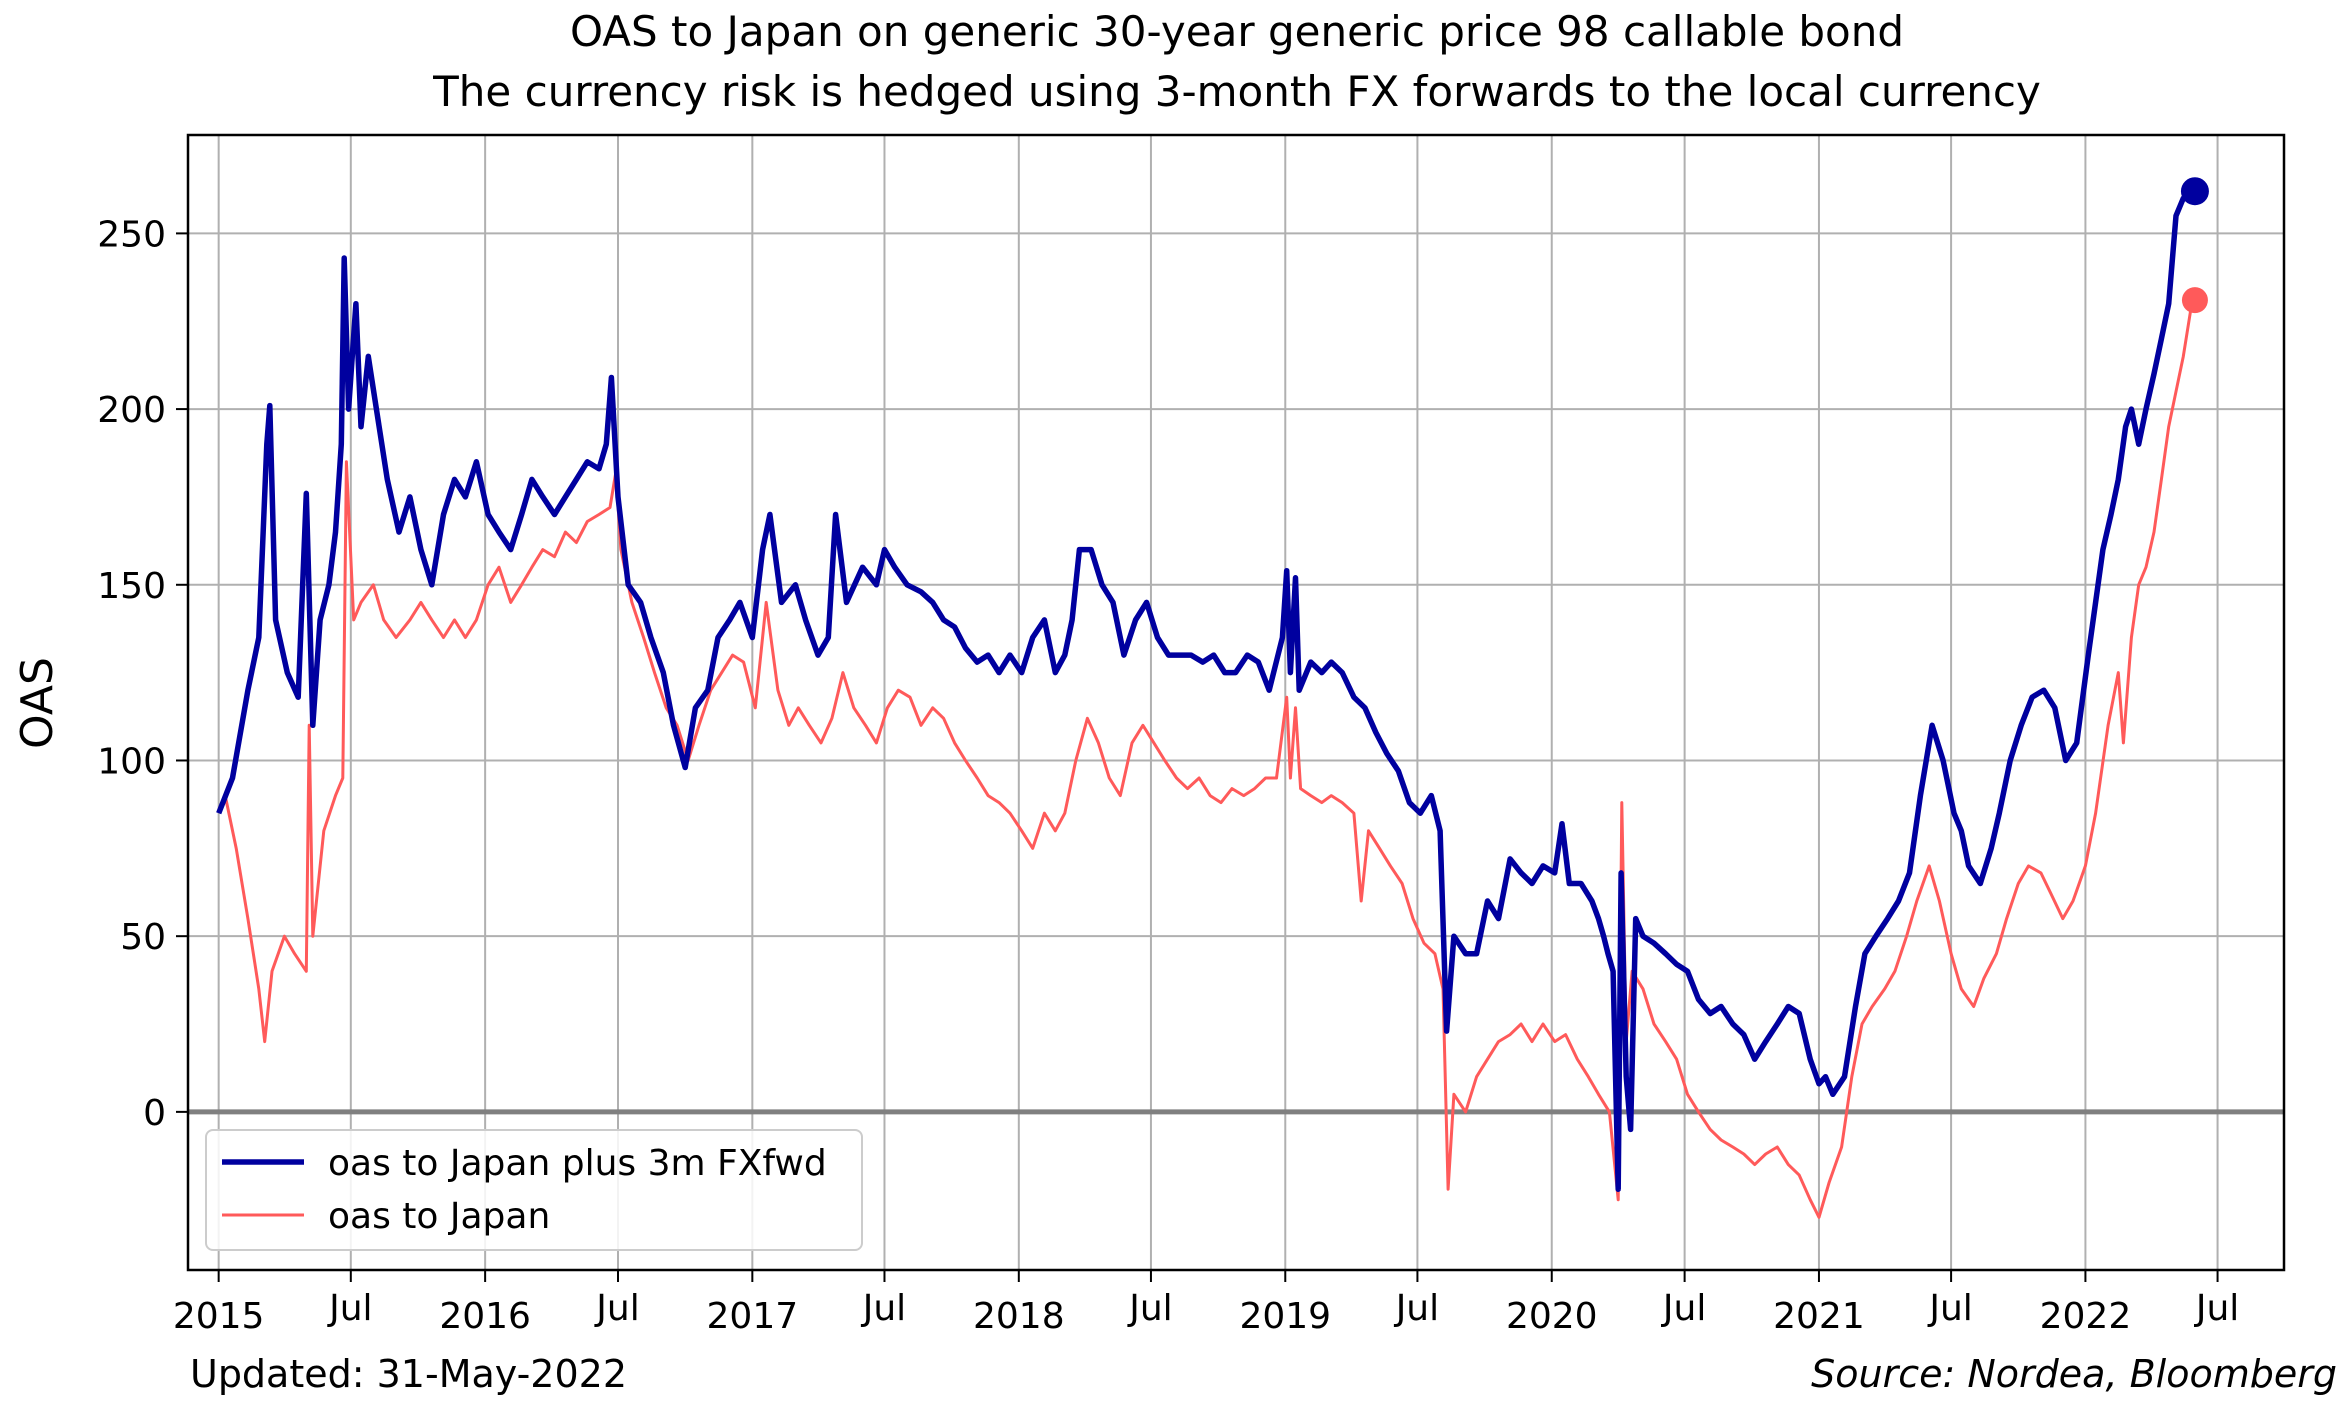 The width and height of the screenshot is (2349, 1417). I want to click on legend-label-japan: oas to Japan, so click(439, 1216).